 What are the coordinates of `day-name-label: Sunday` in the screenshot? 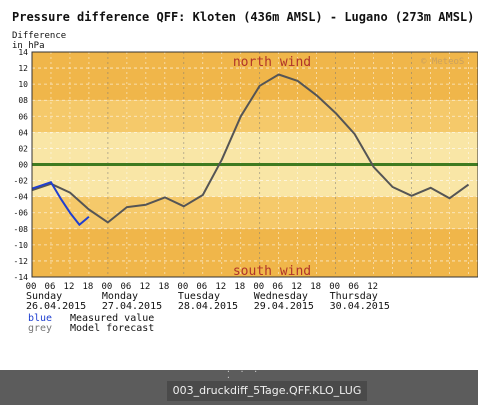 It's located at (44, 296).